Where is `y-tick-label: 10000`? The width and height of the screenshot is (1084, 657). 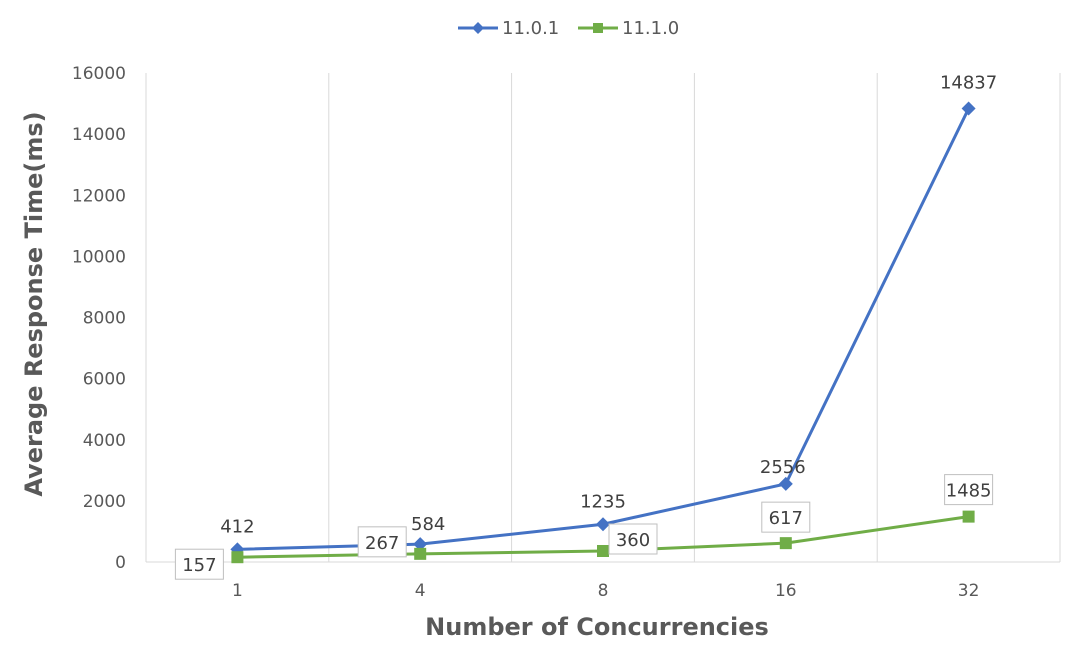 y-tick-label: 10000 is located at coordinates (99, 257).